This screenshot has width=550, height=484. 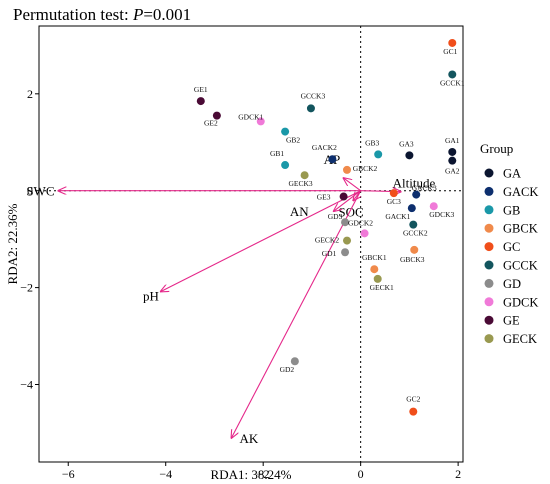 What do you see at coordinates (261, 241) in the screenshot?
I see `vector-arrow-ph` at bounding box center [261, 241].